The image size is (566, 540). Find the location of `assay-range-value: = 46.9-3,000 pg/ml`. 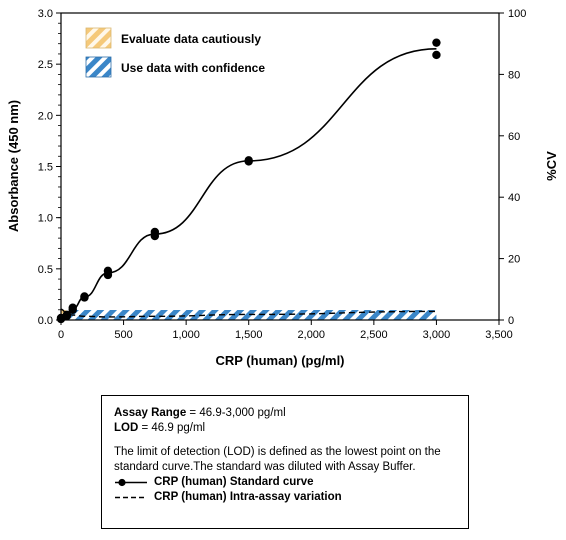

assay-range-value: = 46.9-3,000 pg/ml is located at coordinates (236, 413).